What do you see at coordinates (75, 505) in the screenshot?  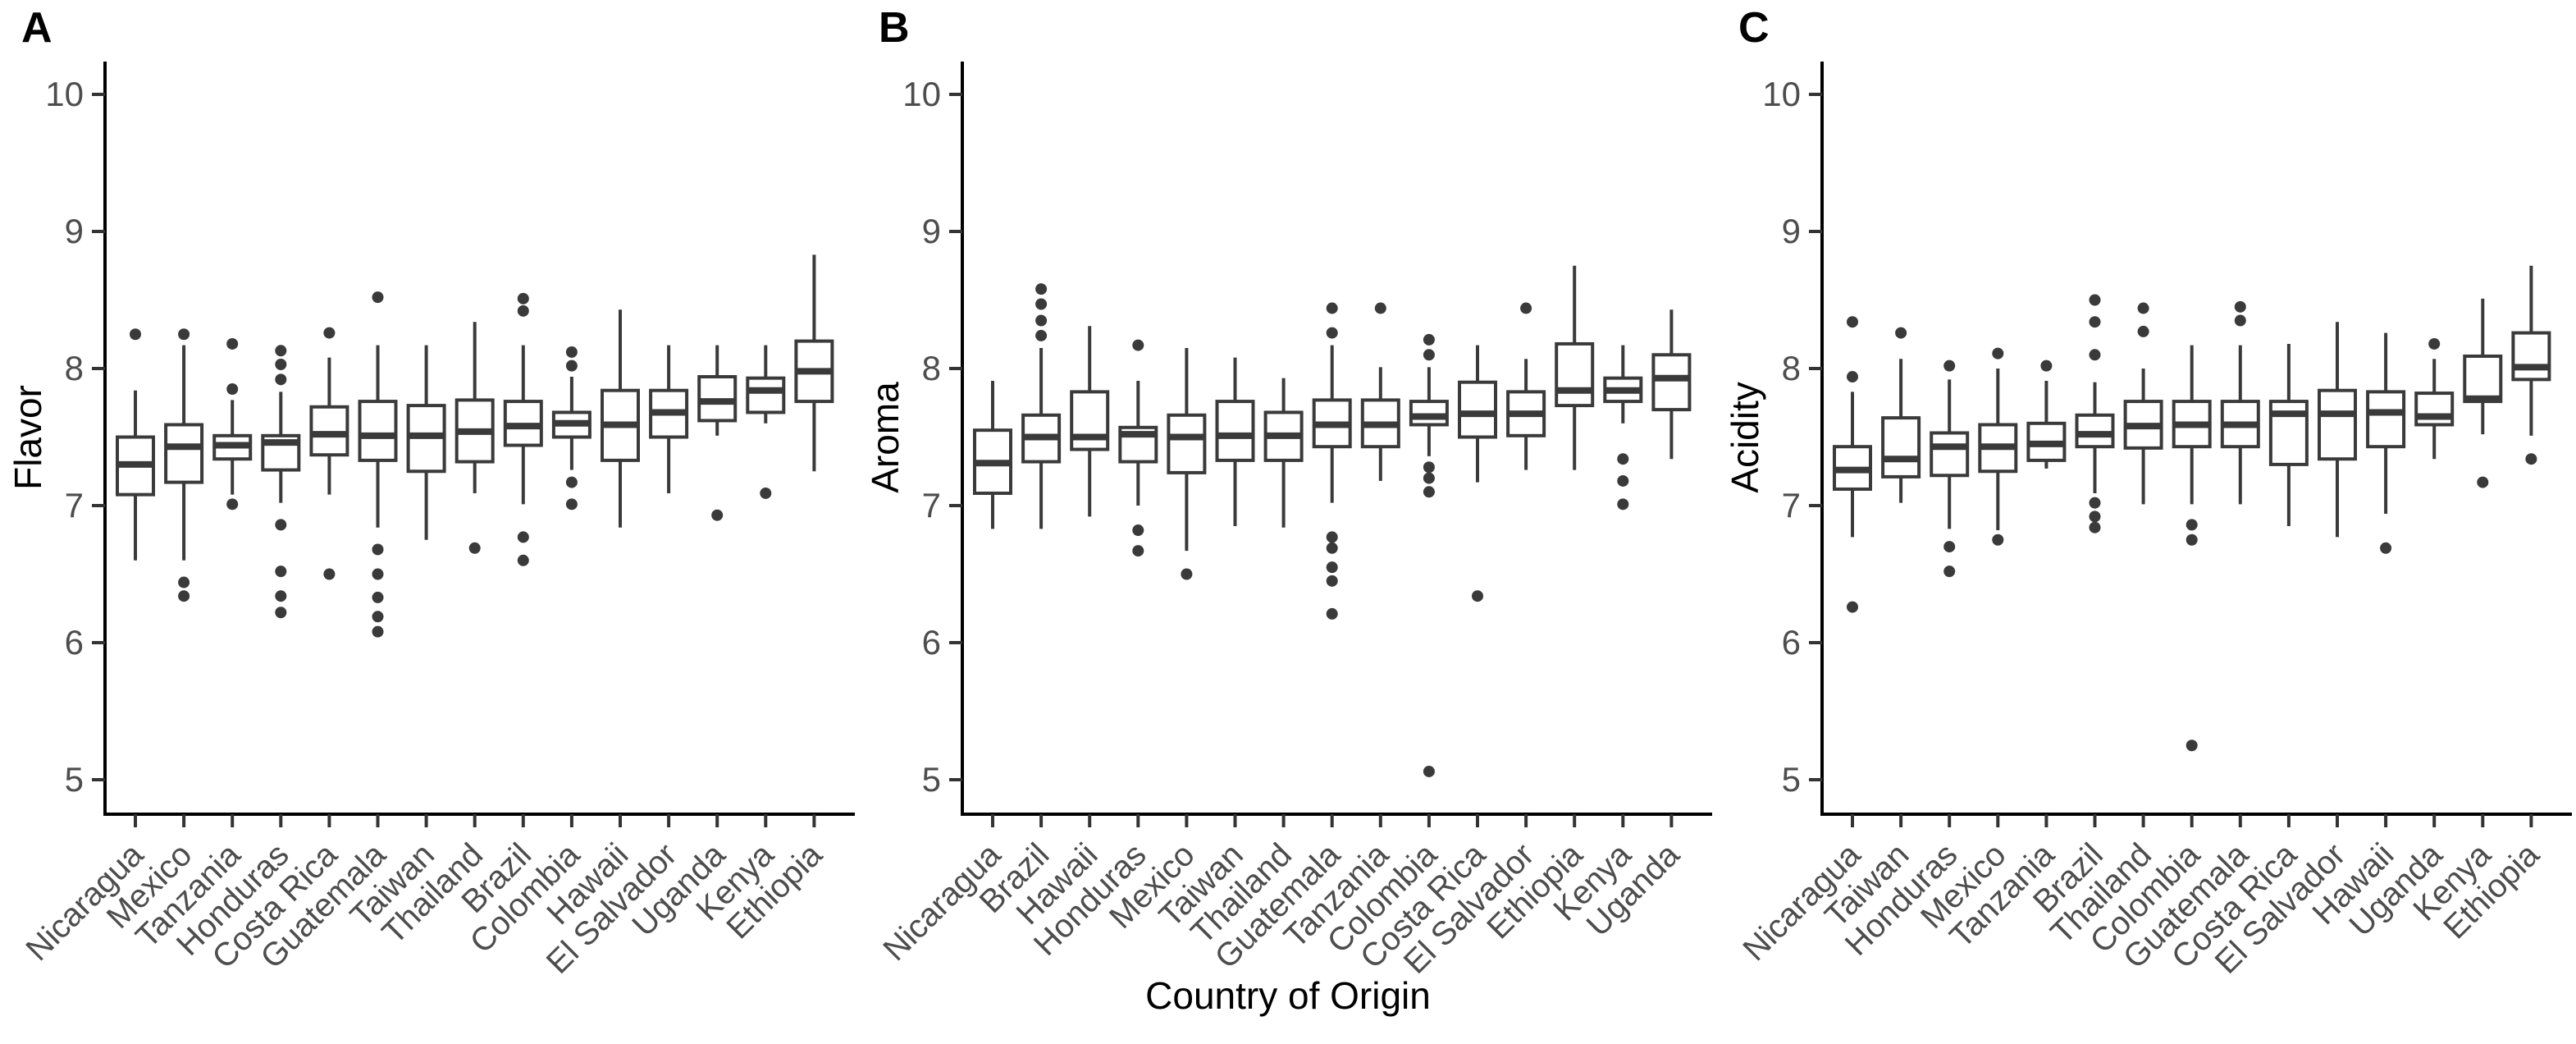 I see `y-tick-label: 7` at bounding box center [75, 505].